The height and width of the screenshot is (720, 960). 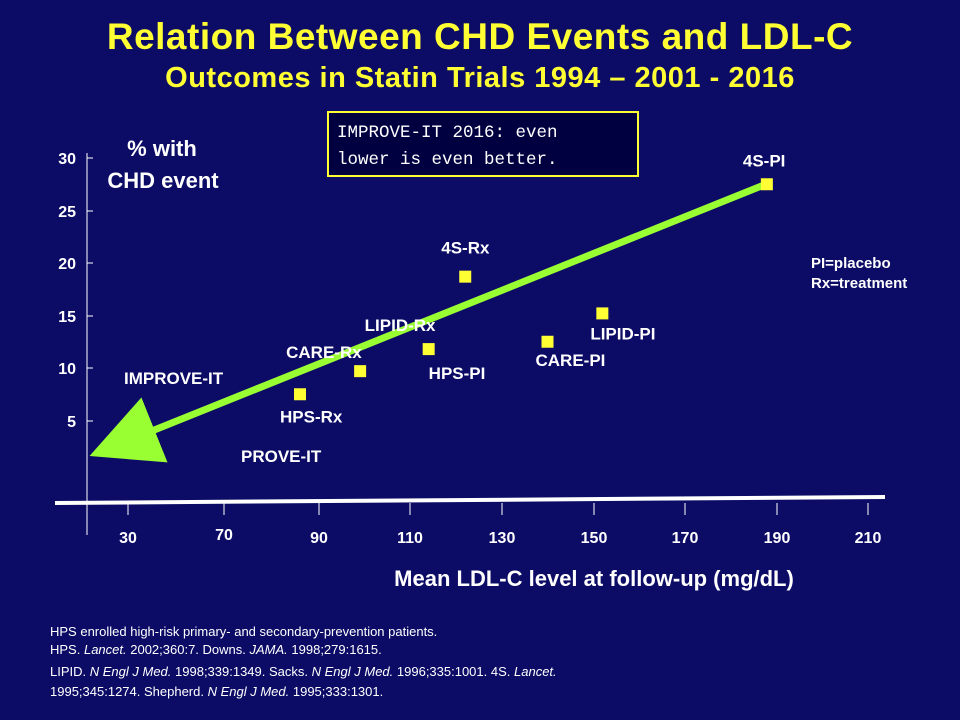 I want to click on trial-label: PROVE-IT, so click(x=281, y=456).